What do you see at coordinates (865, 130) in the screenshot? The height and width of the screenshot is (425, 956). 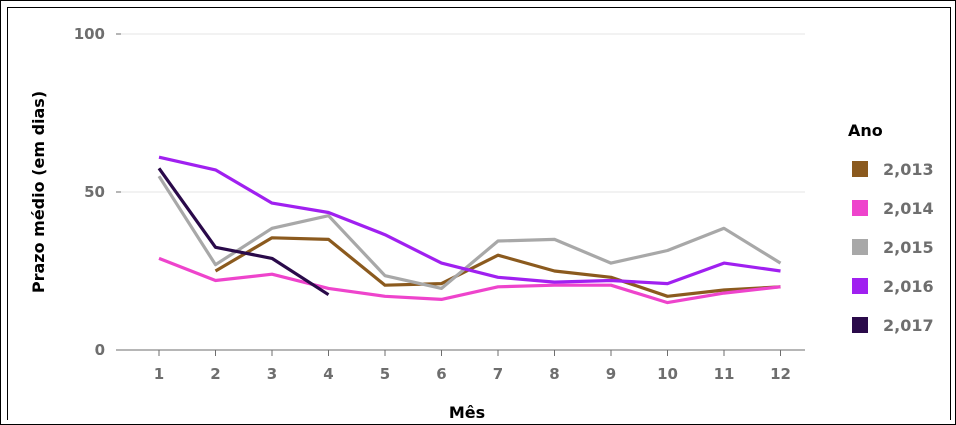 I see `legend-title: Ano` at bounding box center [865, 130].